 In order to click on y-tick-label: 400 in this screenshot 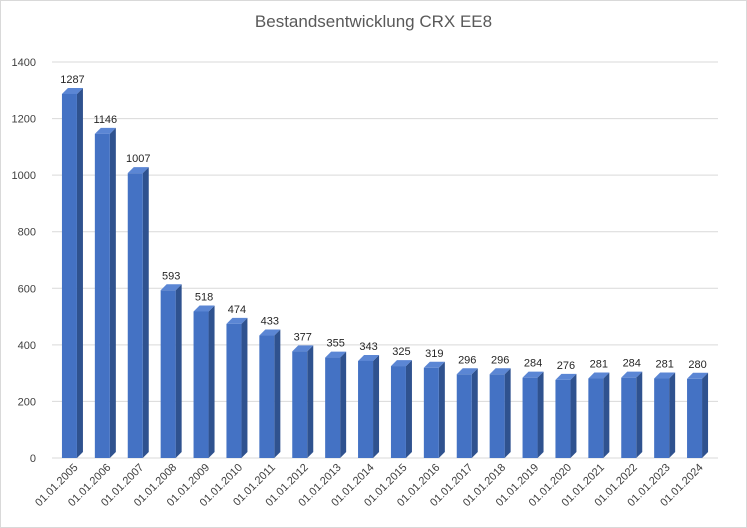, I will do `click(27, 346)`.